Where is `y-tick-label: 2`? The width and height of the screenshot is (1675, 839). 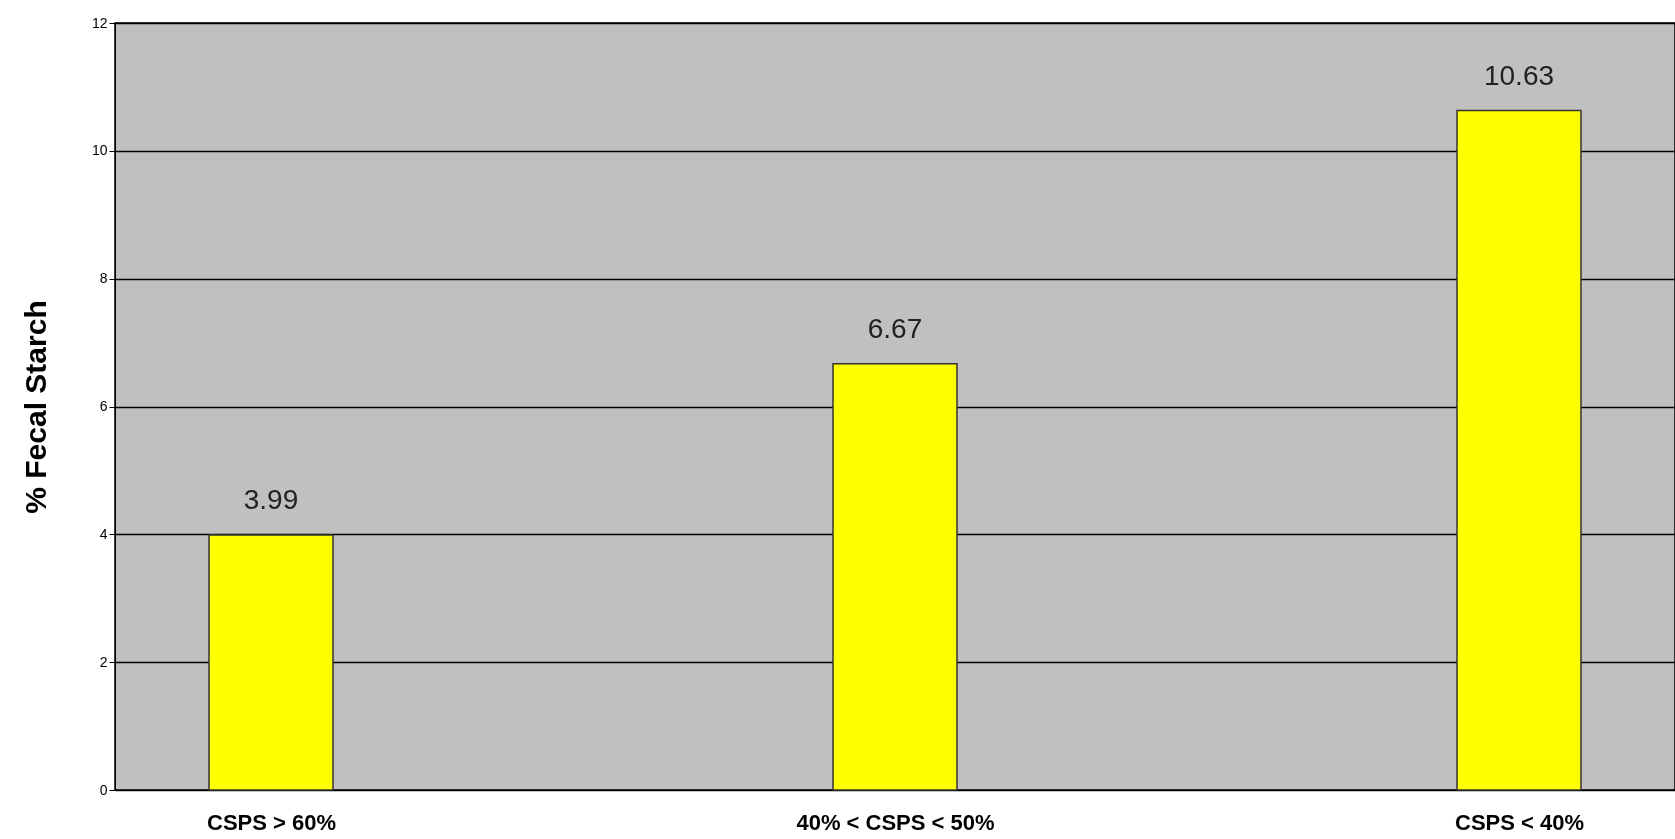 y-tick-label: 2 is located at coordinates (103, 661).